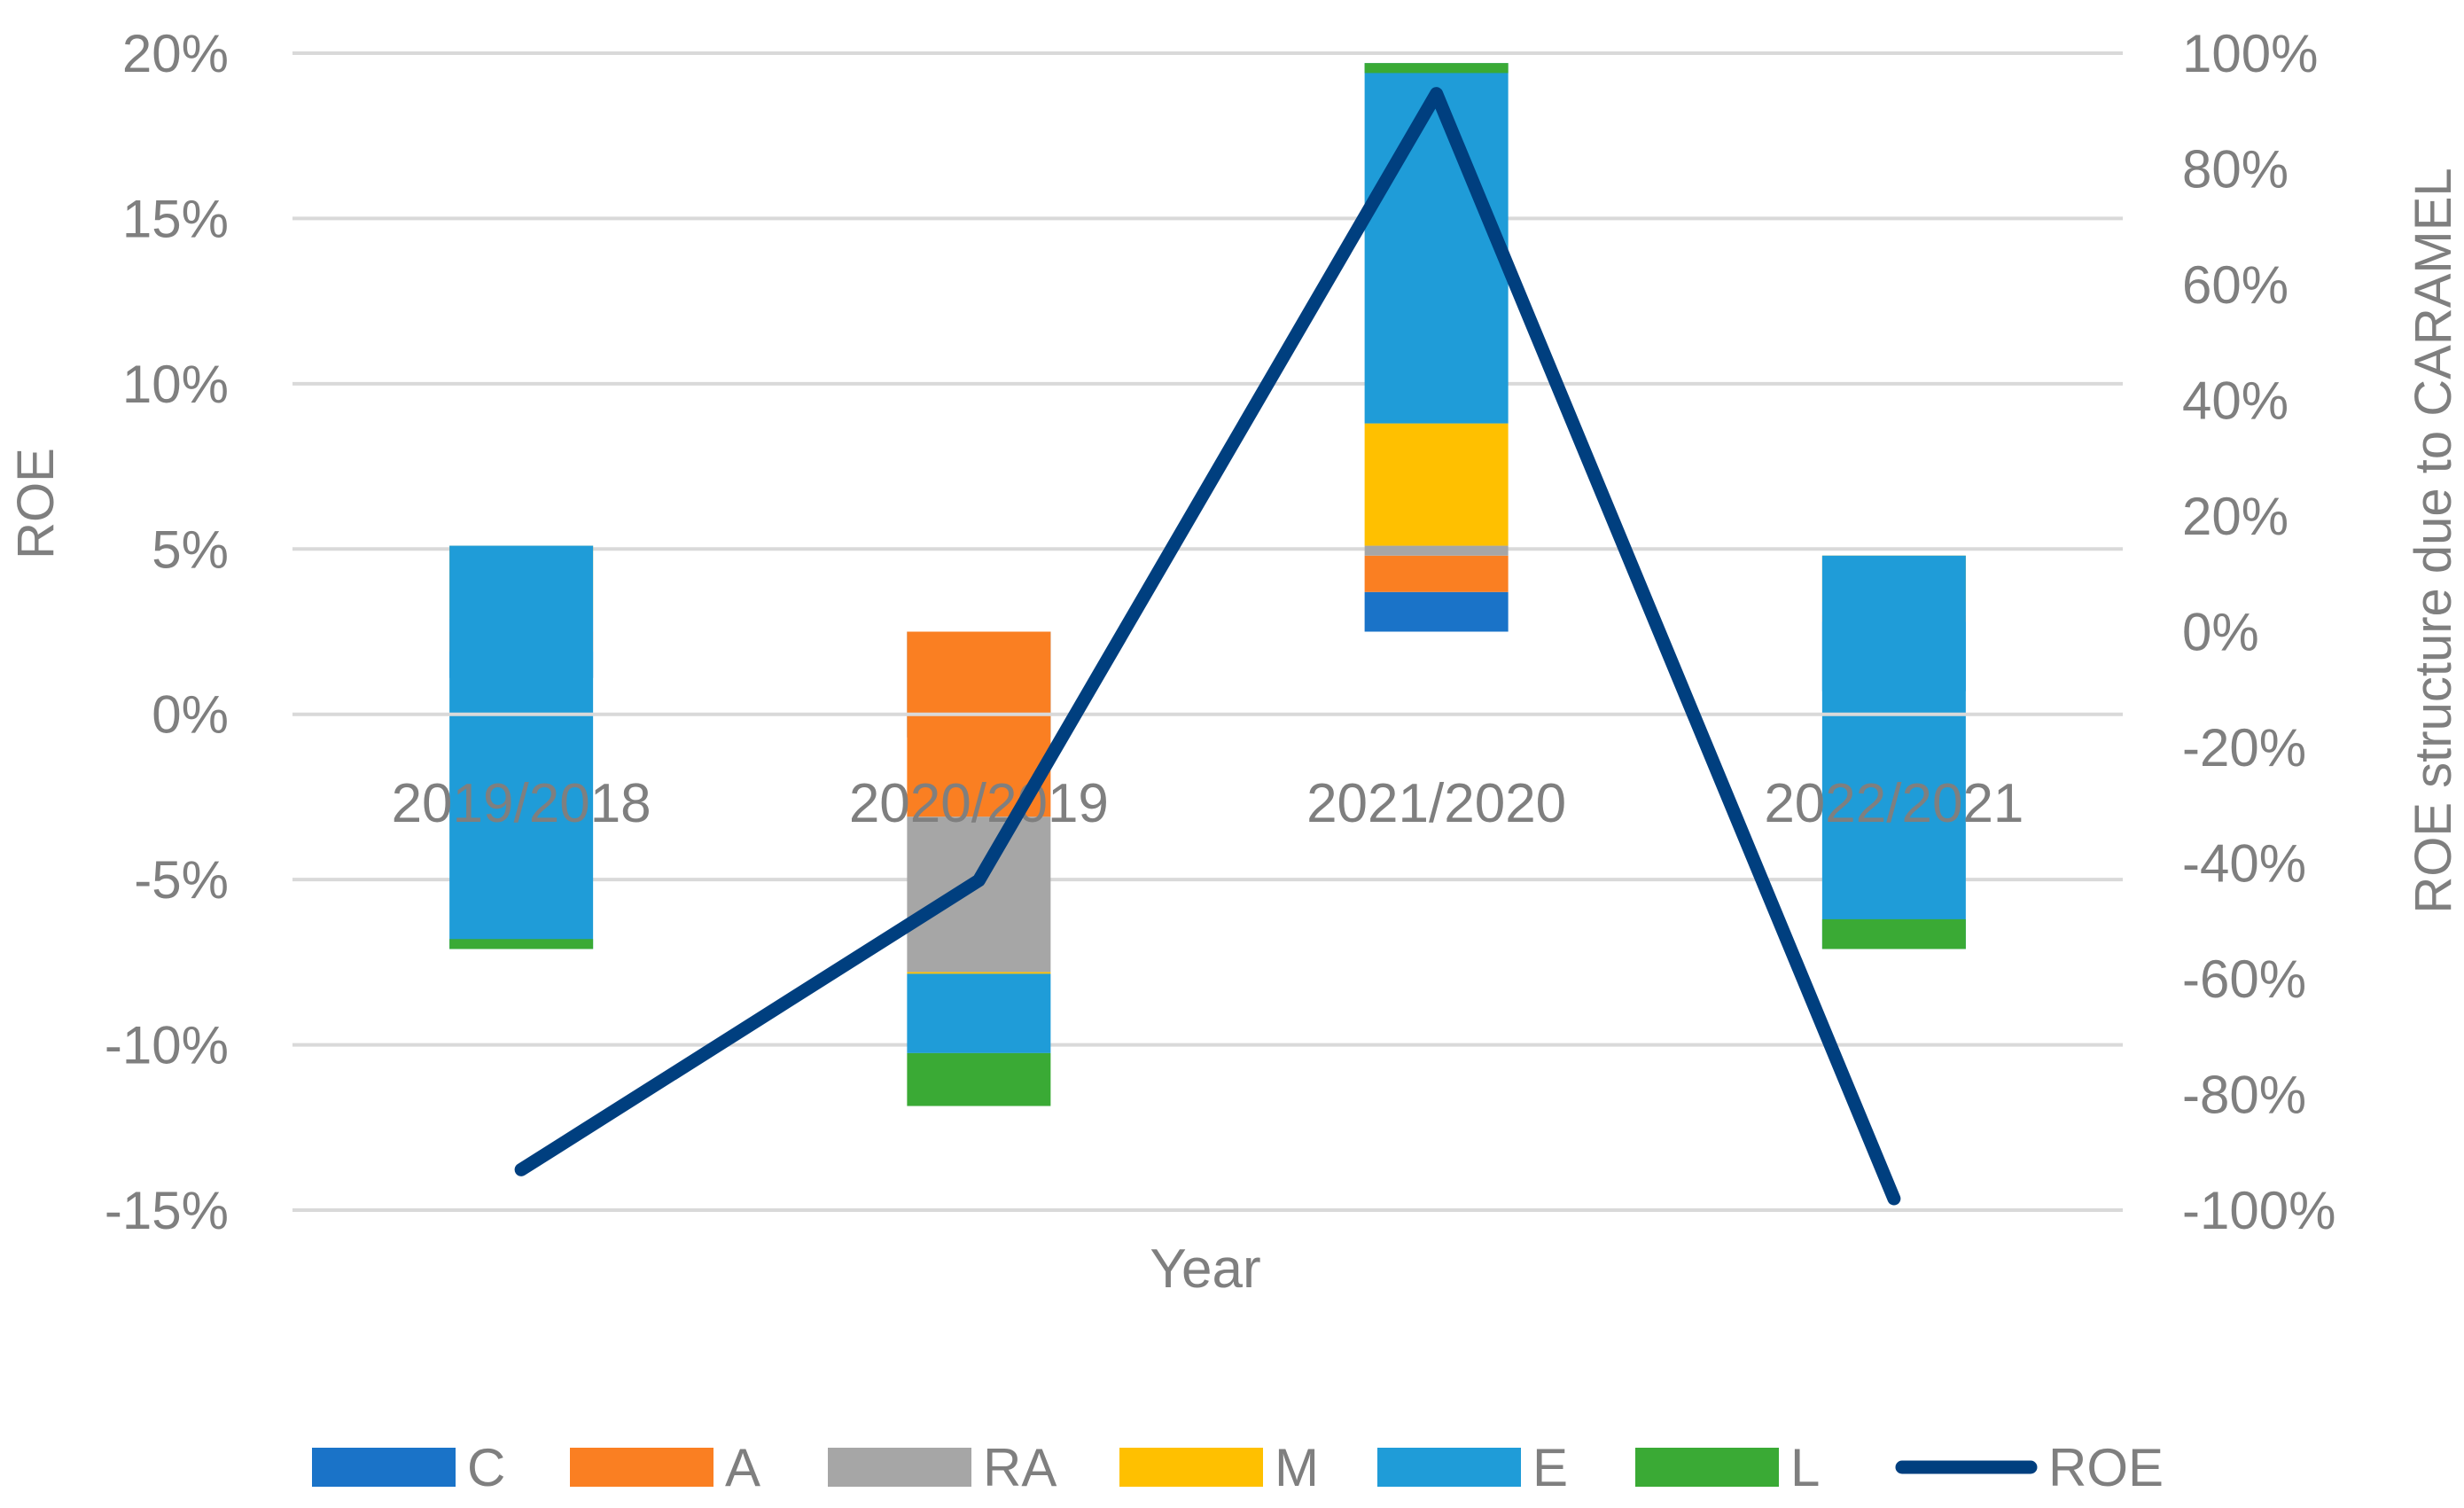 The height and width of the screenshot is (1508, 2464). Describe the element at coordinates (175, 218) in the screenshot. I see `left-tick-label: 15%` at that location.